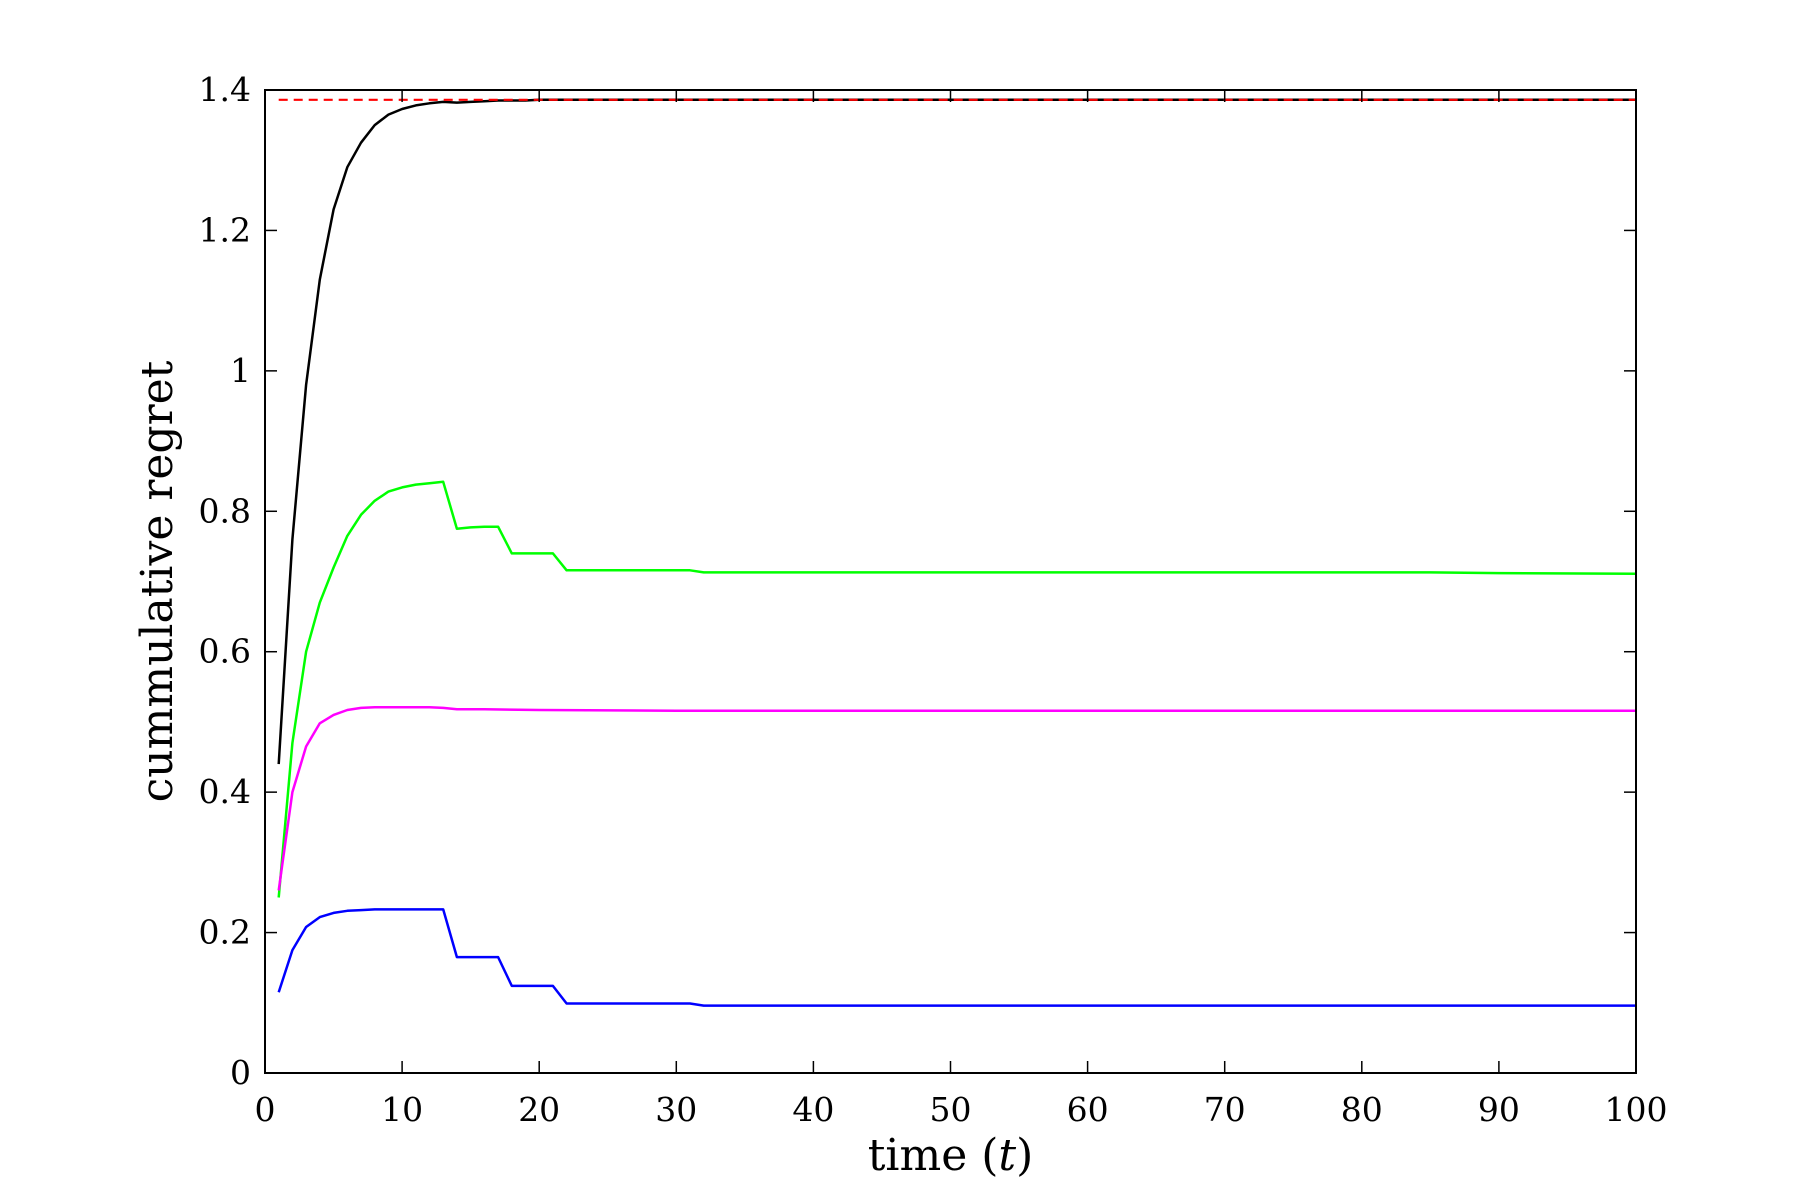 This screenshot has height=1200, width=1801. Describe the element at coordinates (813, 1109) in the screenshot. I see `x-tick-label: 40` at that location.